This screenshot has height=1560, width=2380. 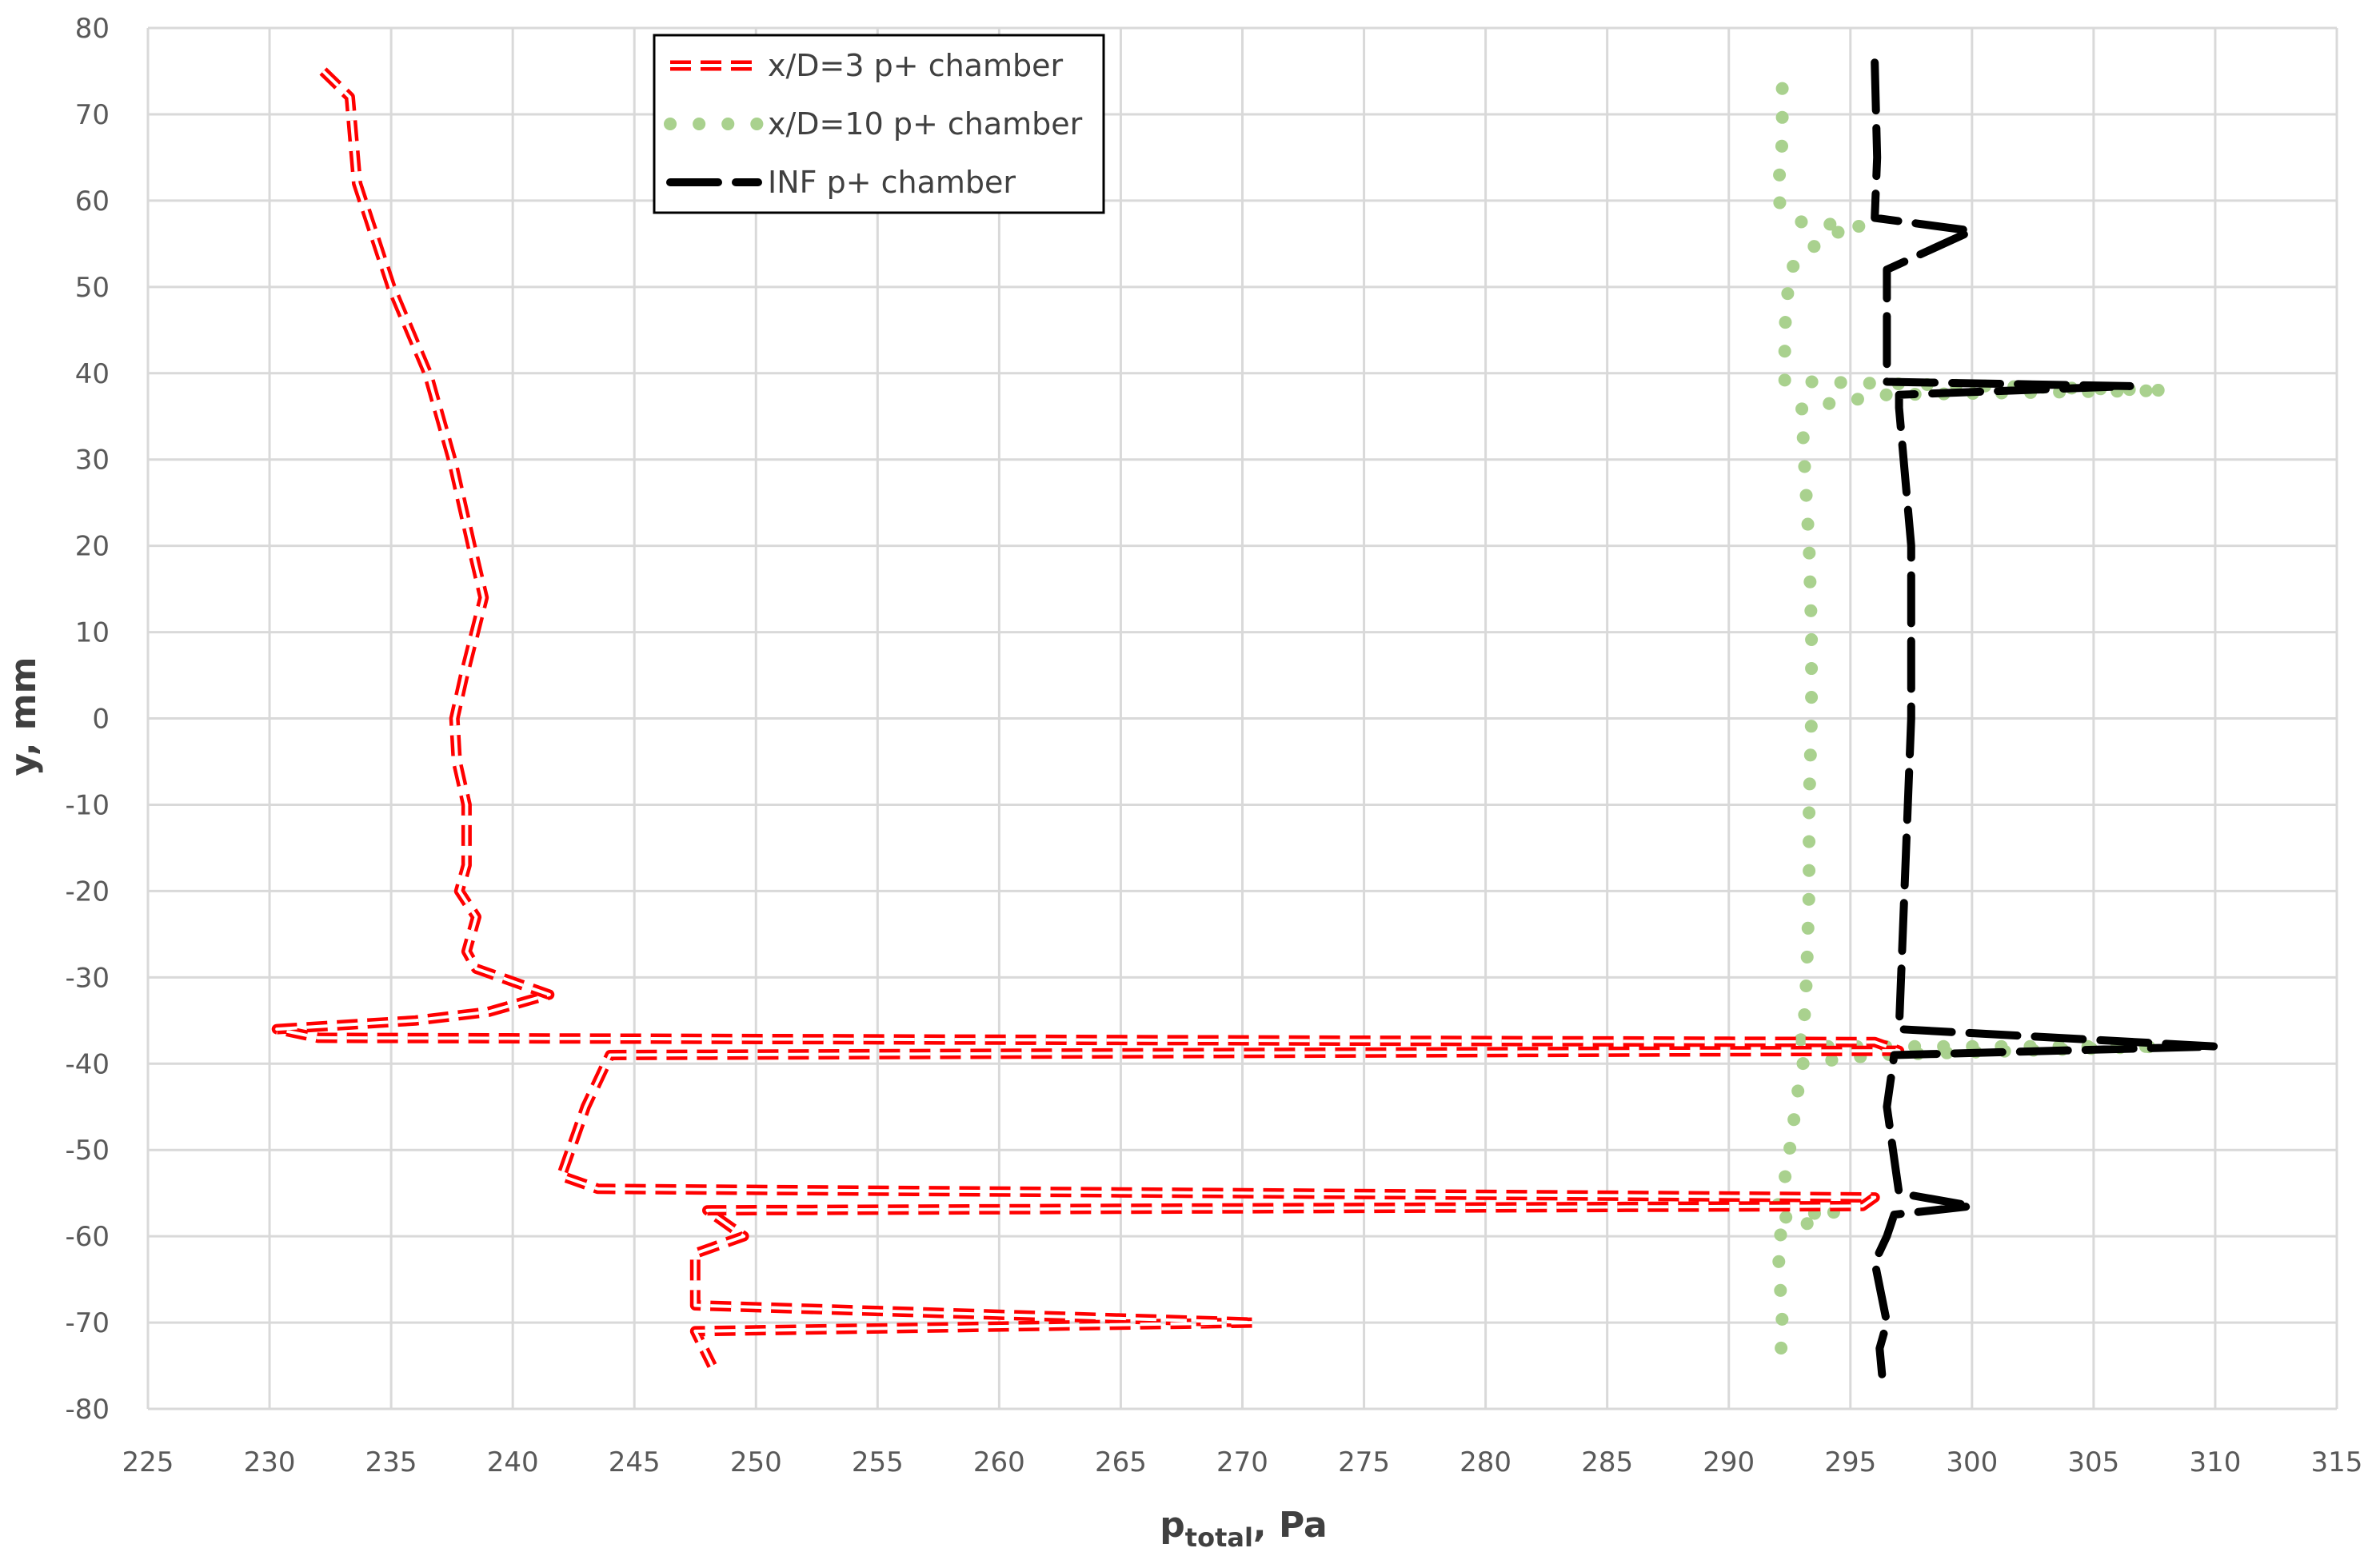 I want to click on y-tick-label-5: -30, so click(x=87, y=978).